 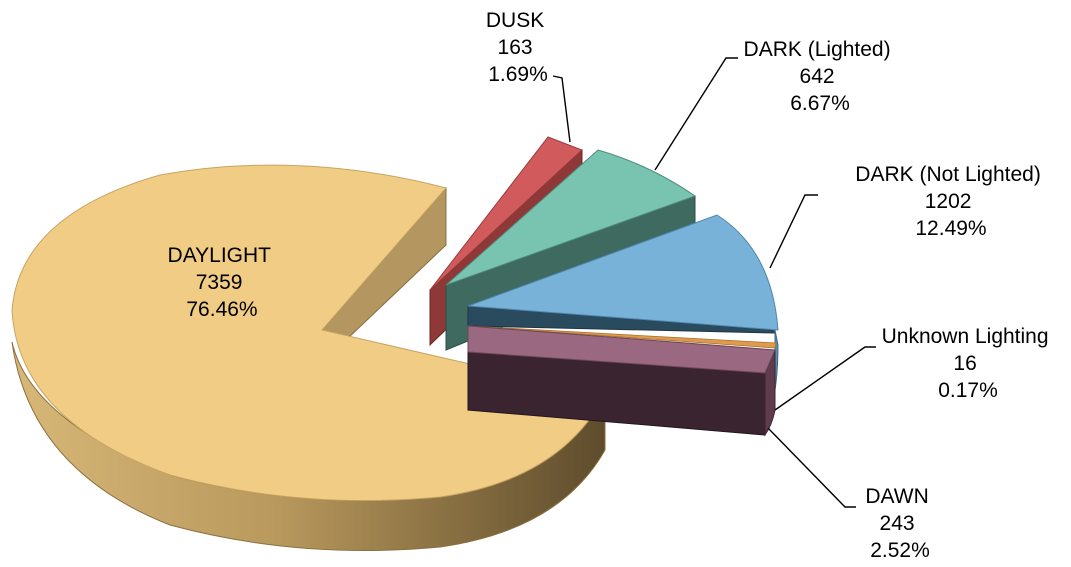 I want to click on label-dark-not-lighted-count: 1202, so click(x=948, y=201).